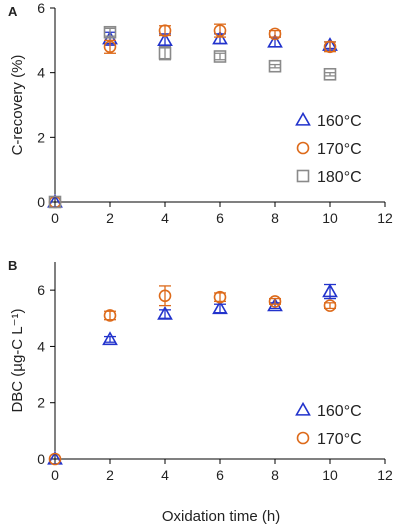  I want to click on panel-a-tag: A, so click(13, 11).